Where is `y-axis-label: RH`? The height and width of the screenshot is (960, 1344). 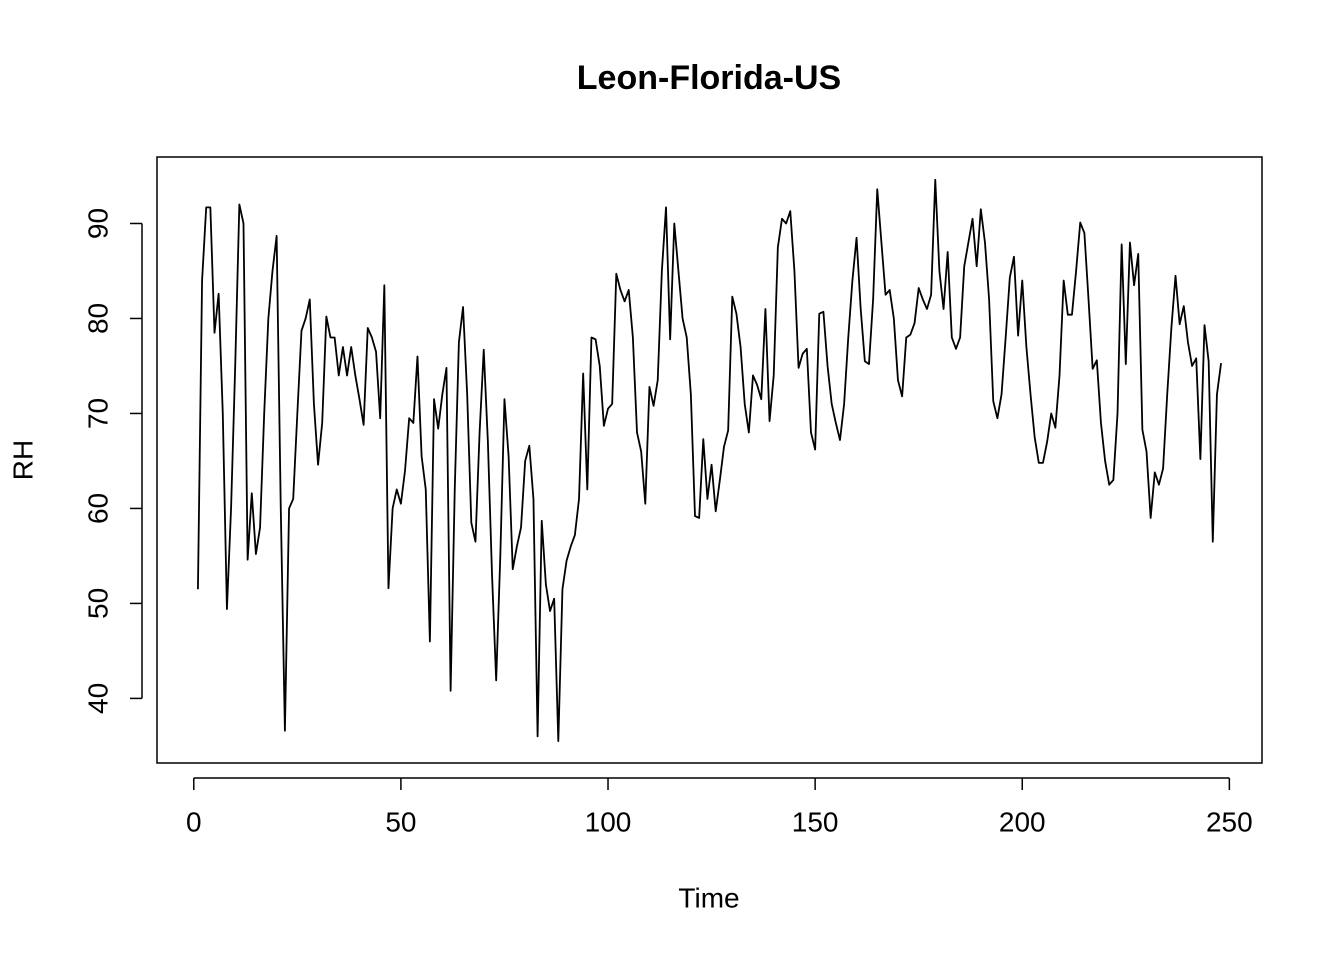
y-axis-label: RH is located at coordinates (22, 460).